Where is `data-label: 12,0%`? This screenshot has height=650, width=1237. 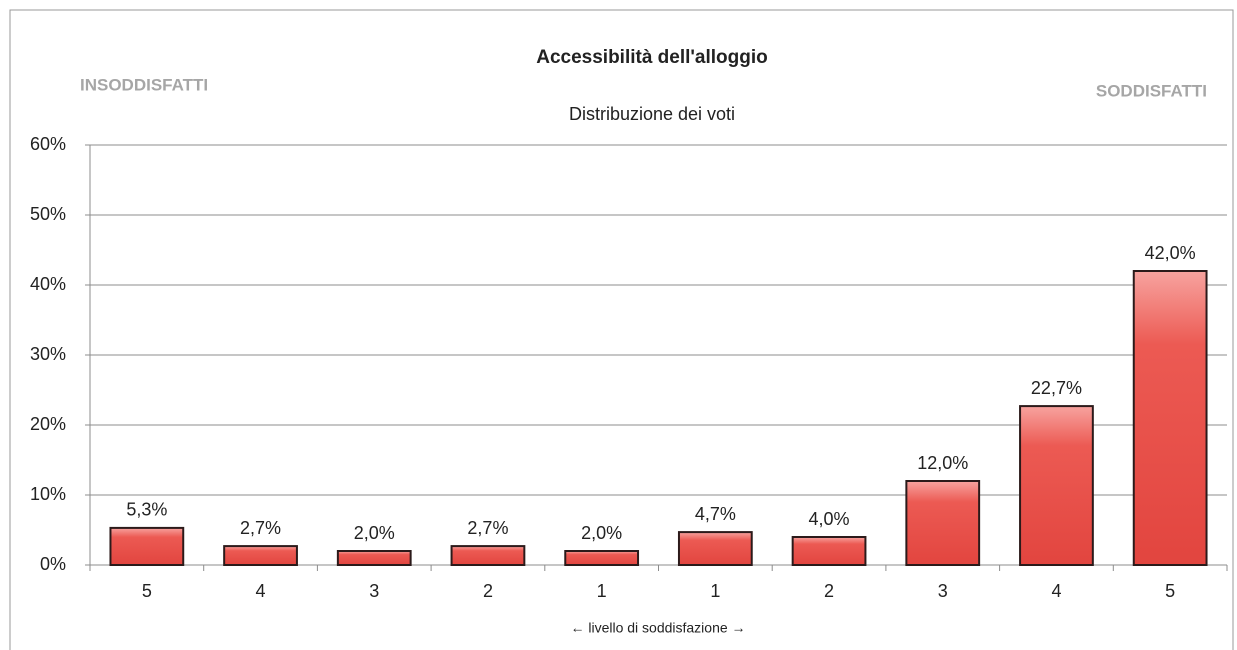 data-label: 12,0% is located at coordinates (942, 463).